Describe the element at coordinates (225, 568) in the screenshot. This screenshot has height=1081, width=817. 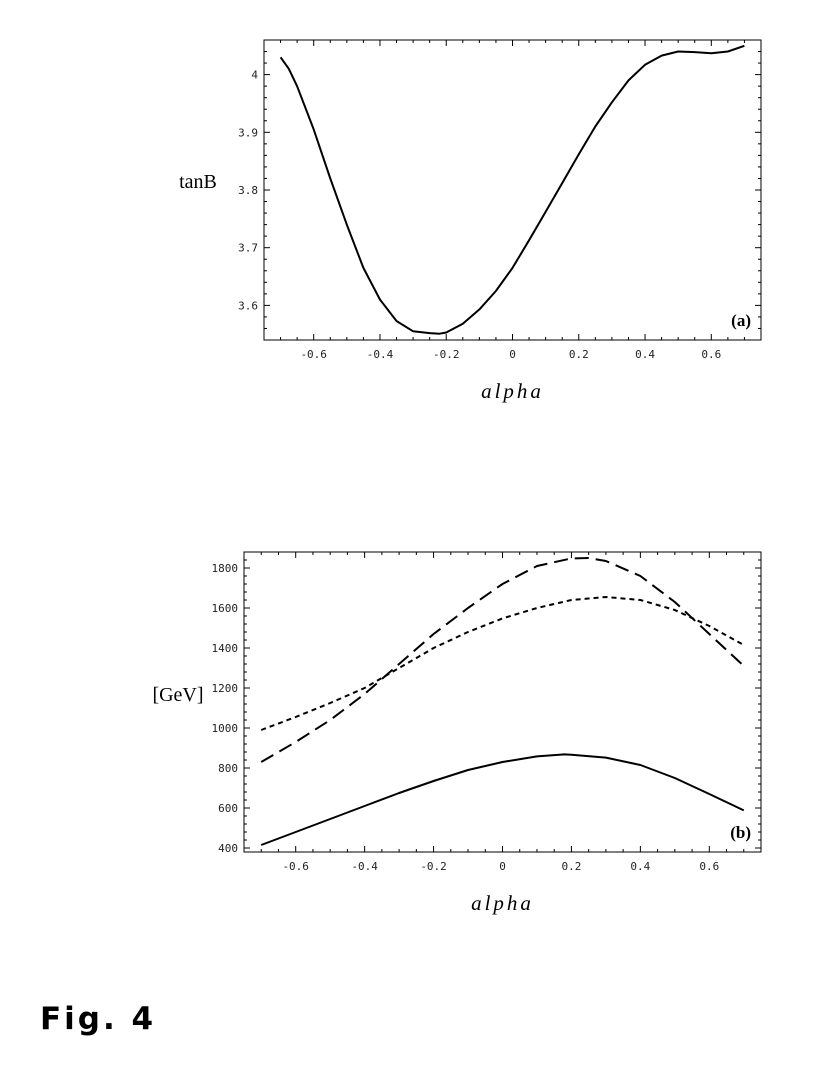
I see `y-tick-label: 1800` at that location.